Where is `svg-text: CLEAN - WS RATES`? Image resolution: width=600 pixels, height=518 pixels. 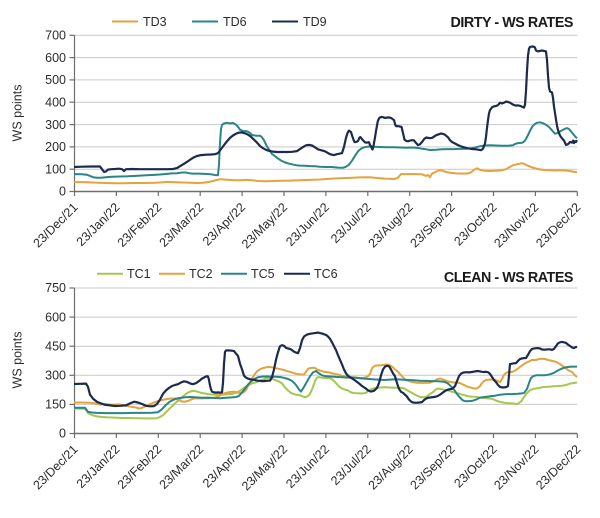 svg-text: CLEAN - WS RATES is located at coordinates (508, 278).